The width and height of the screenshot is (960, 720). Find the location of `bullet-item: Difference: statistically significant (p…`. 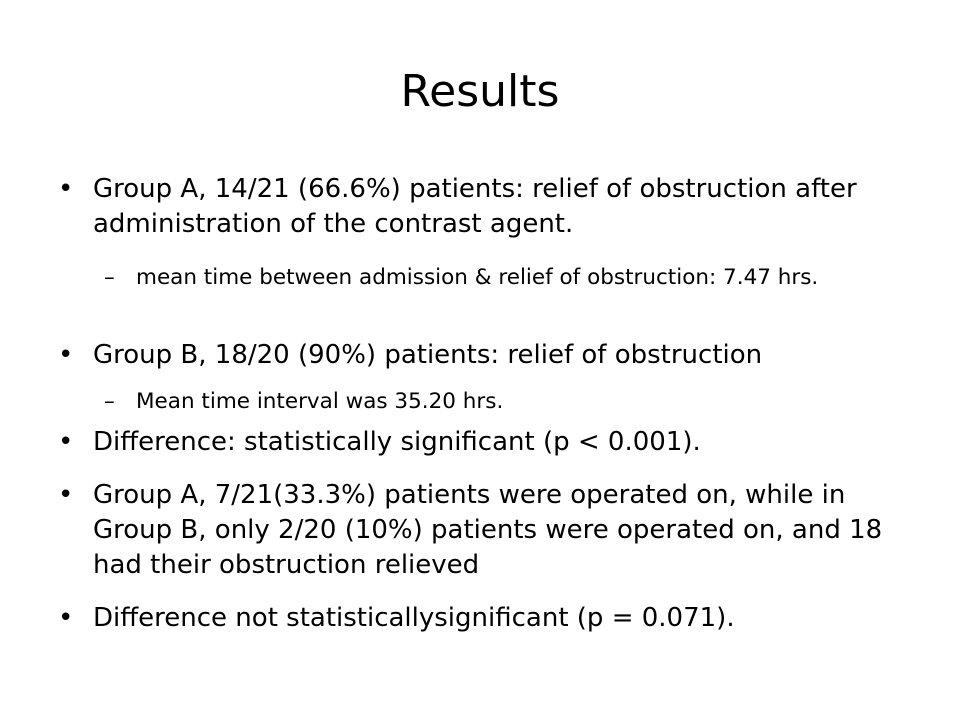

bullet-item: Difference: statistically significant (p… is located at coordinates (485, 442).